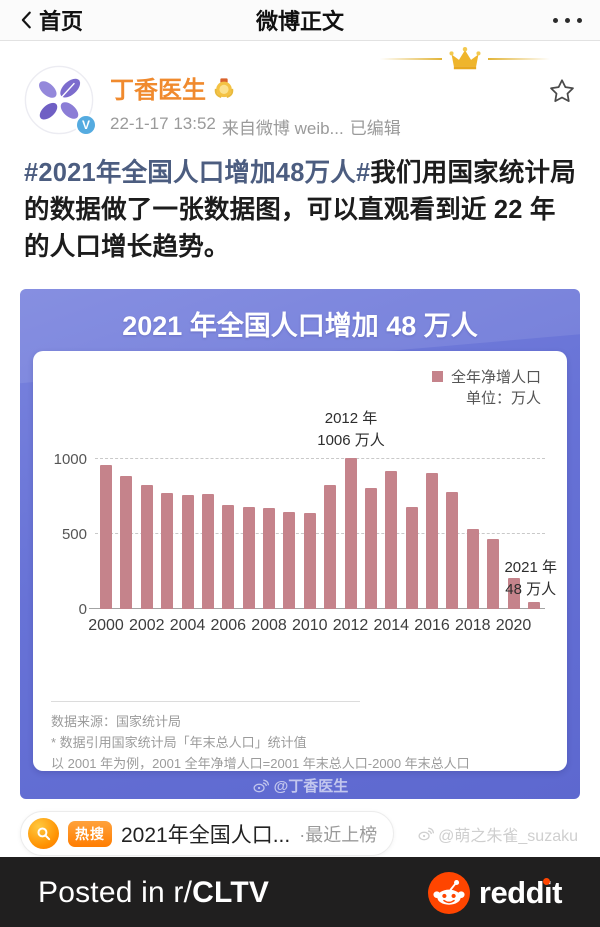 The height and width of the screenshot is (927, 600). Describe the element at coordinates (534, 626) in the screenshot. I see `x-tick-2021` at that location.